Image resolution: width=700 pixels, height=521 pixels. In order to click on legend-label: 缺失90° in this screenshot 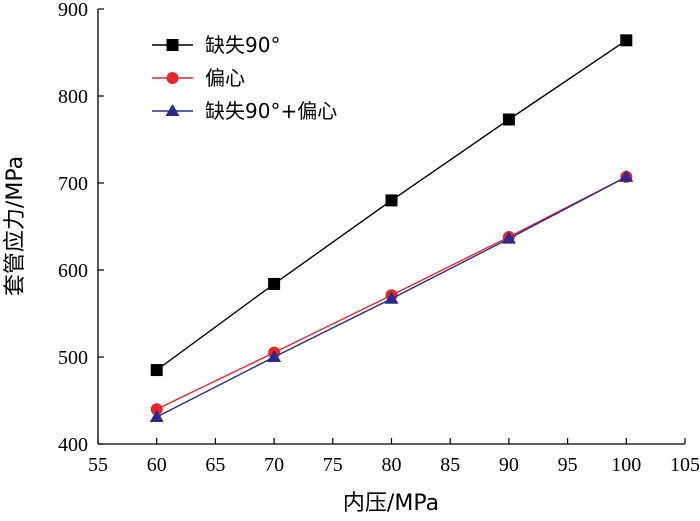, I will do `click(242, 45)`.